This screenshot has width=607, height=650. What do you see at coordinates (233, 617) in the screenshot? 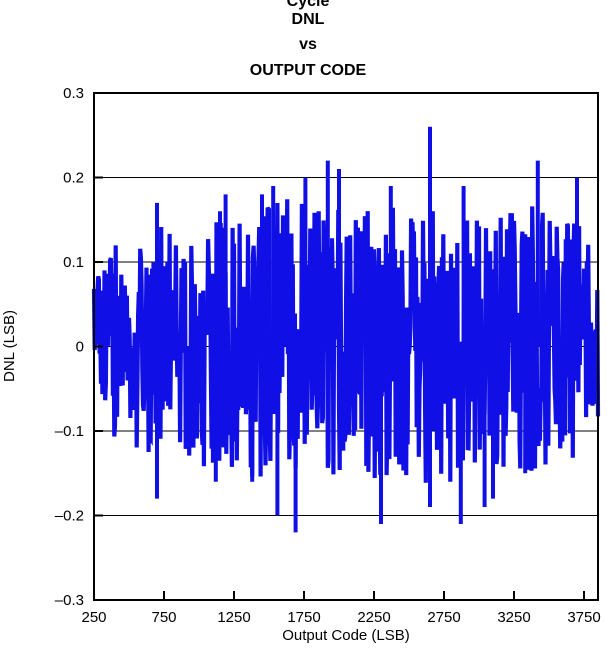
I see `x-tick-label: 1250` at bounding box center [233, 617].